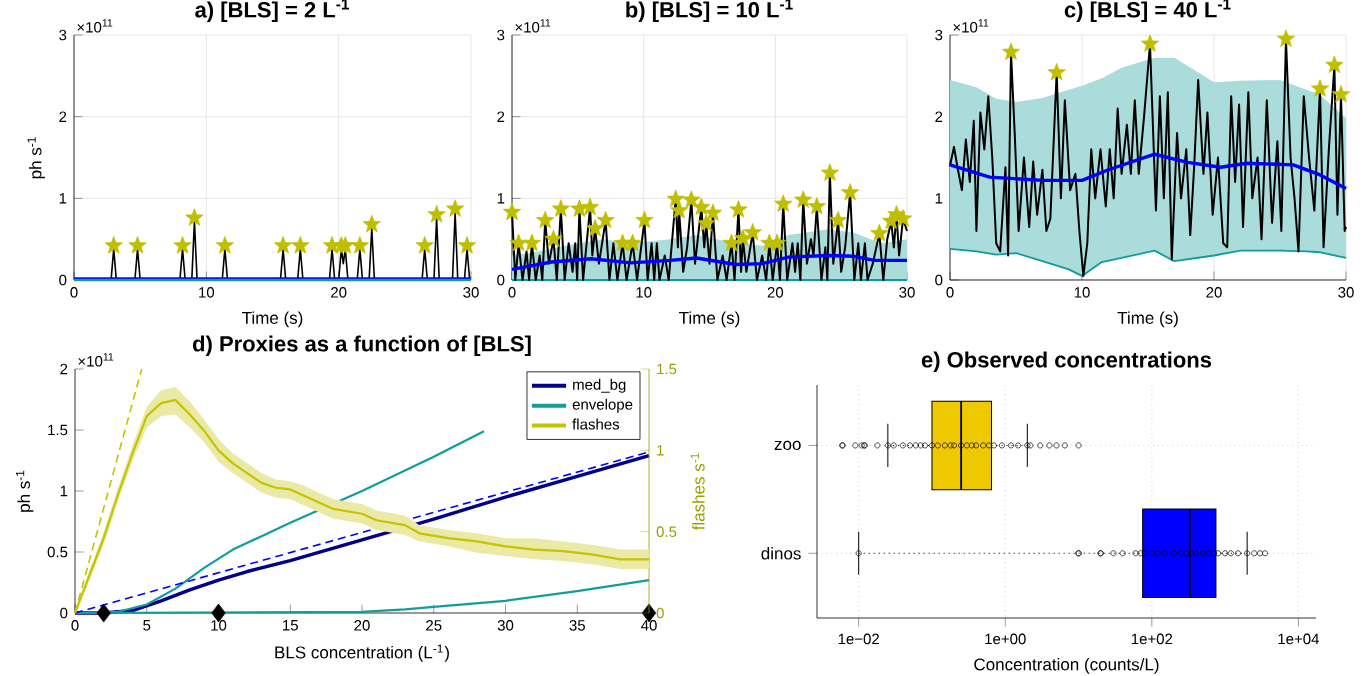 This screenshot has height=676, width=1368. What do you see at coordinates (290, 625) in the screenshot?
I see `x-tick-label: 15` at bounding box center [290, 625].